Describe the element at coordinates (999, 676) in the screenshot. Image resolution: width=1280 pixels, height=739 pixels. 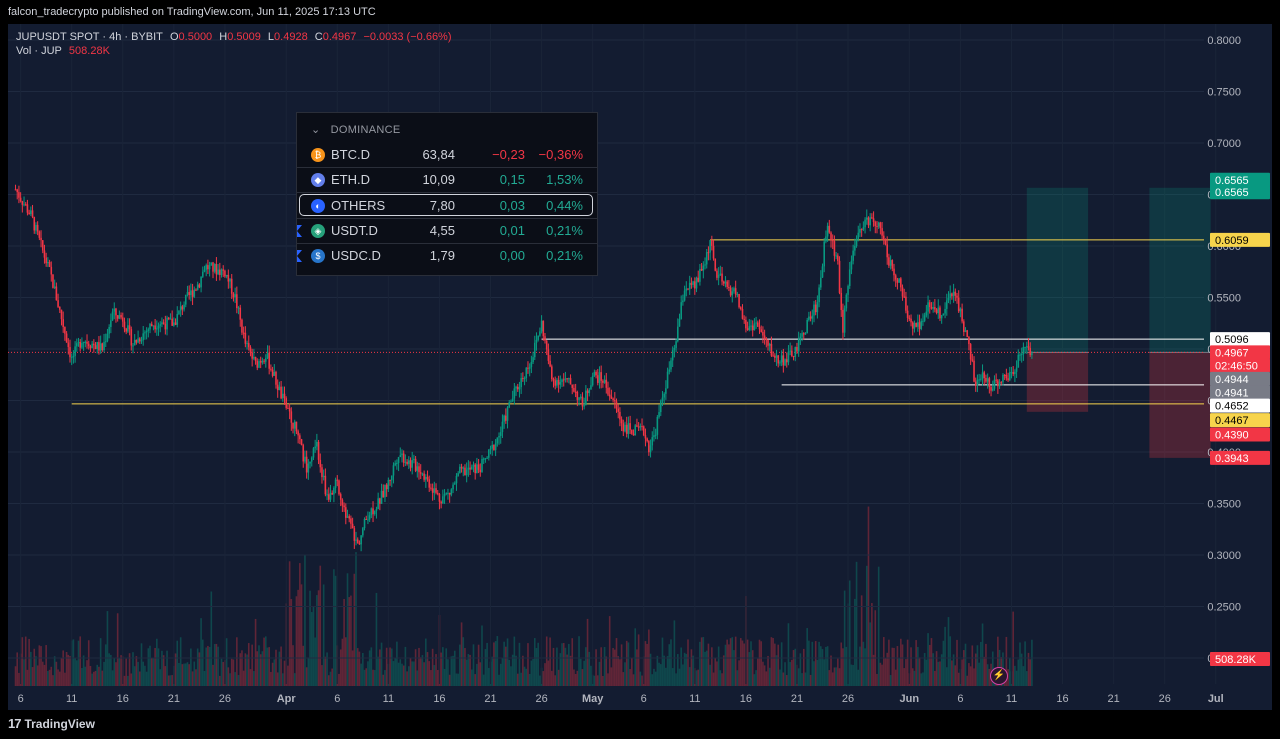
I see `lightning-icon: ⚡` at that location.